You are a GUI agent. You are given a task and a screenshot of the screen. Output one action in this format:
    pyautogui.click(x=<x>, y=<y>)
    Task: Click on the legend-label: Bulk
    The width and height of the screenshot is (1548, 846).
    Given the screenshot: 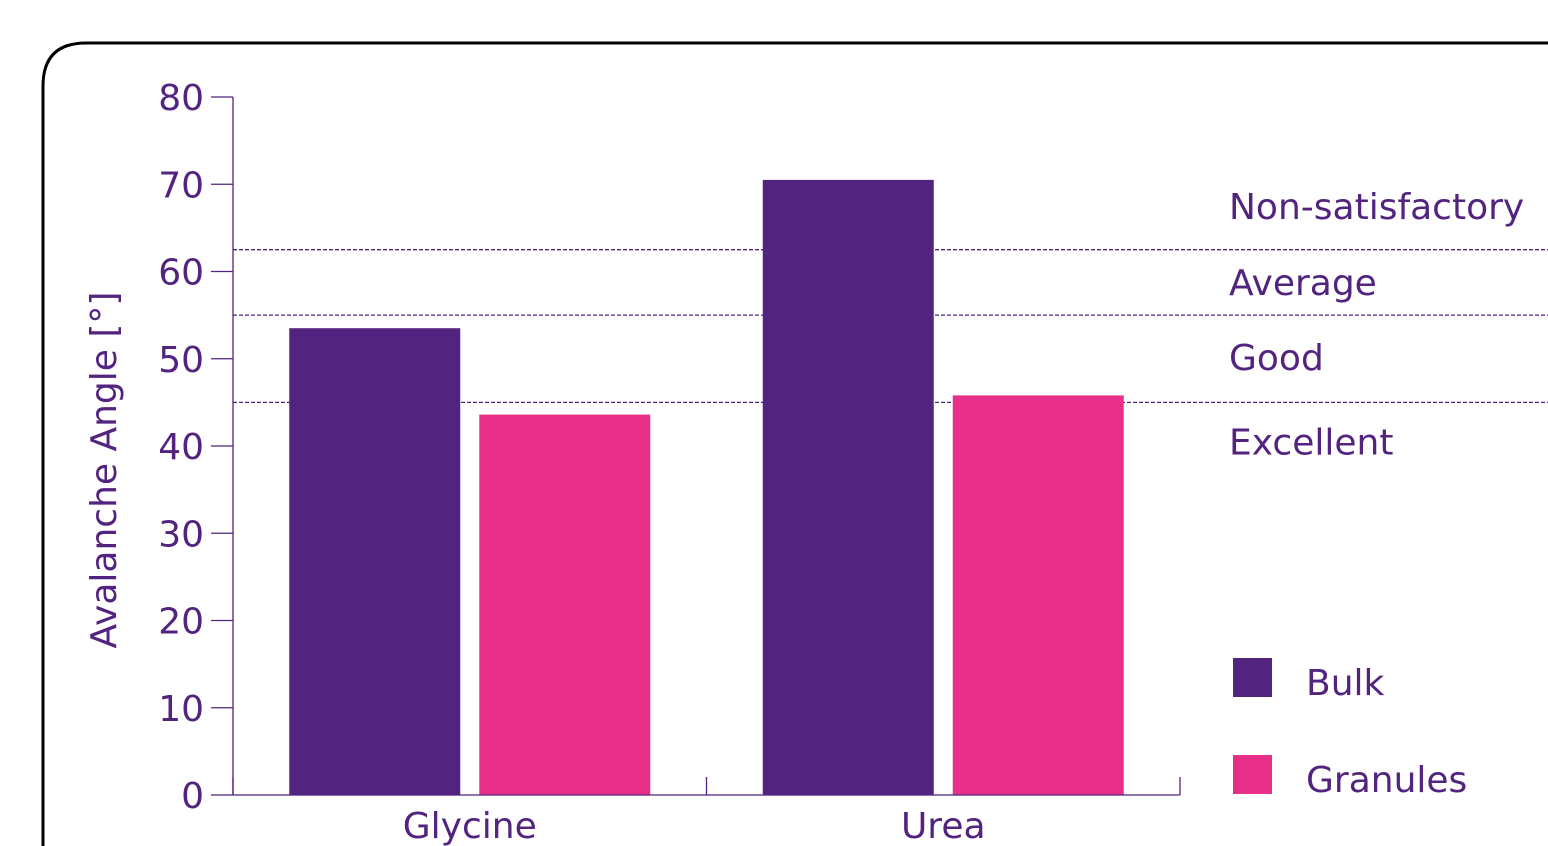 What is the action you would take?
    pyautogui.click(x=1345, y=683)
    